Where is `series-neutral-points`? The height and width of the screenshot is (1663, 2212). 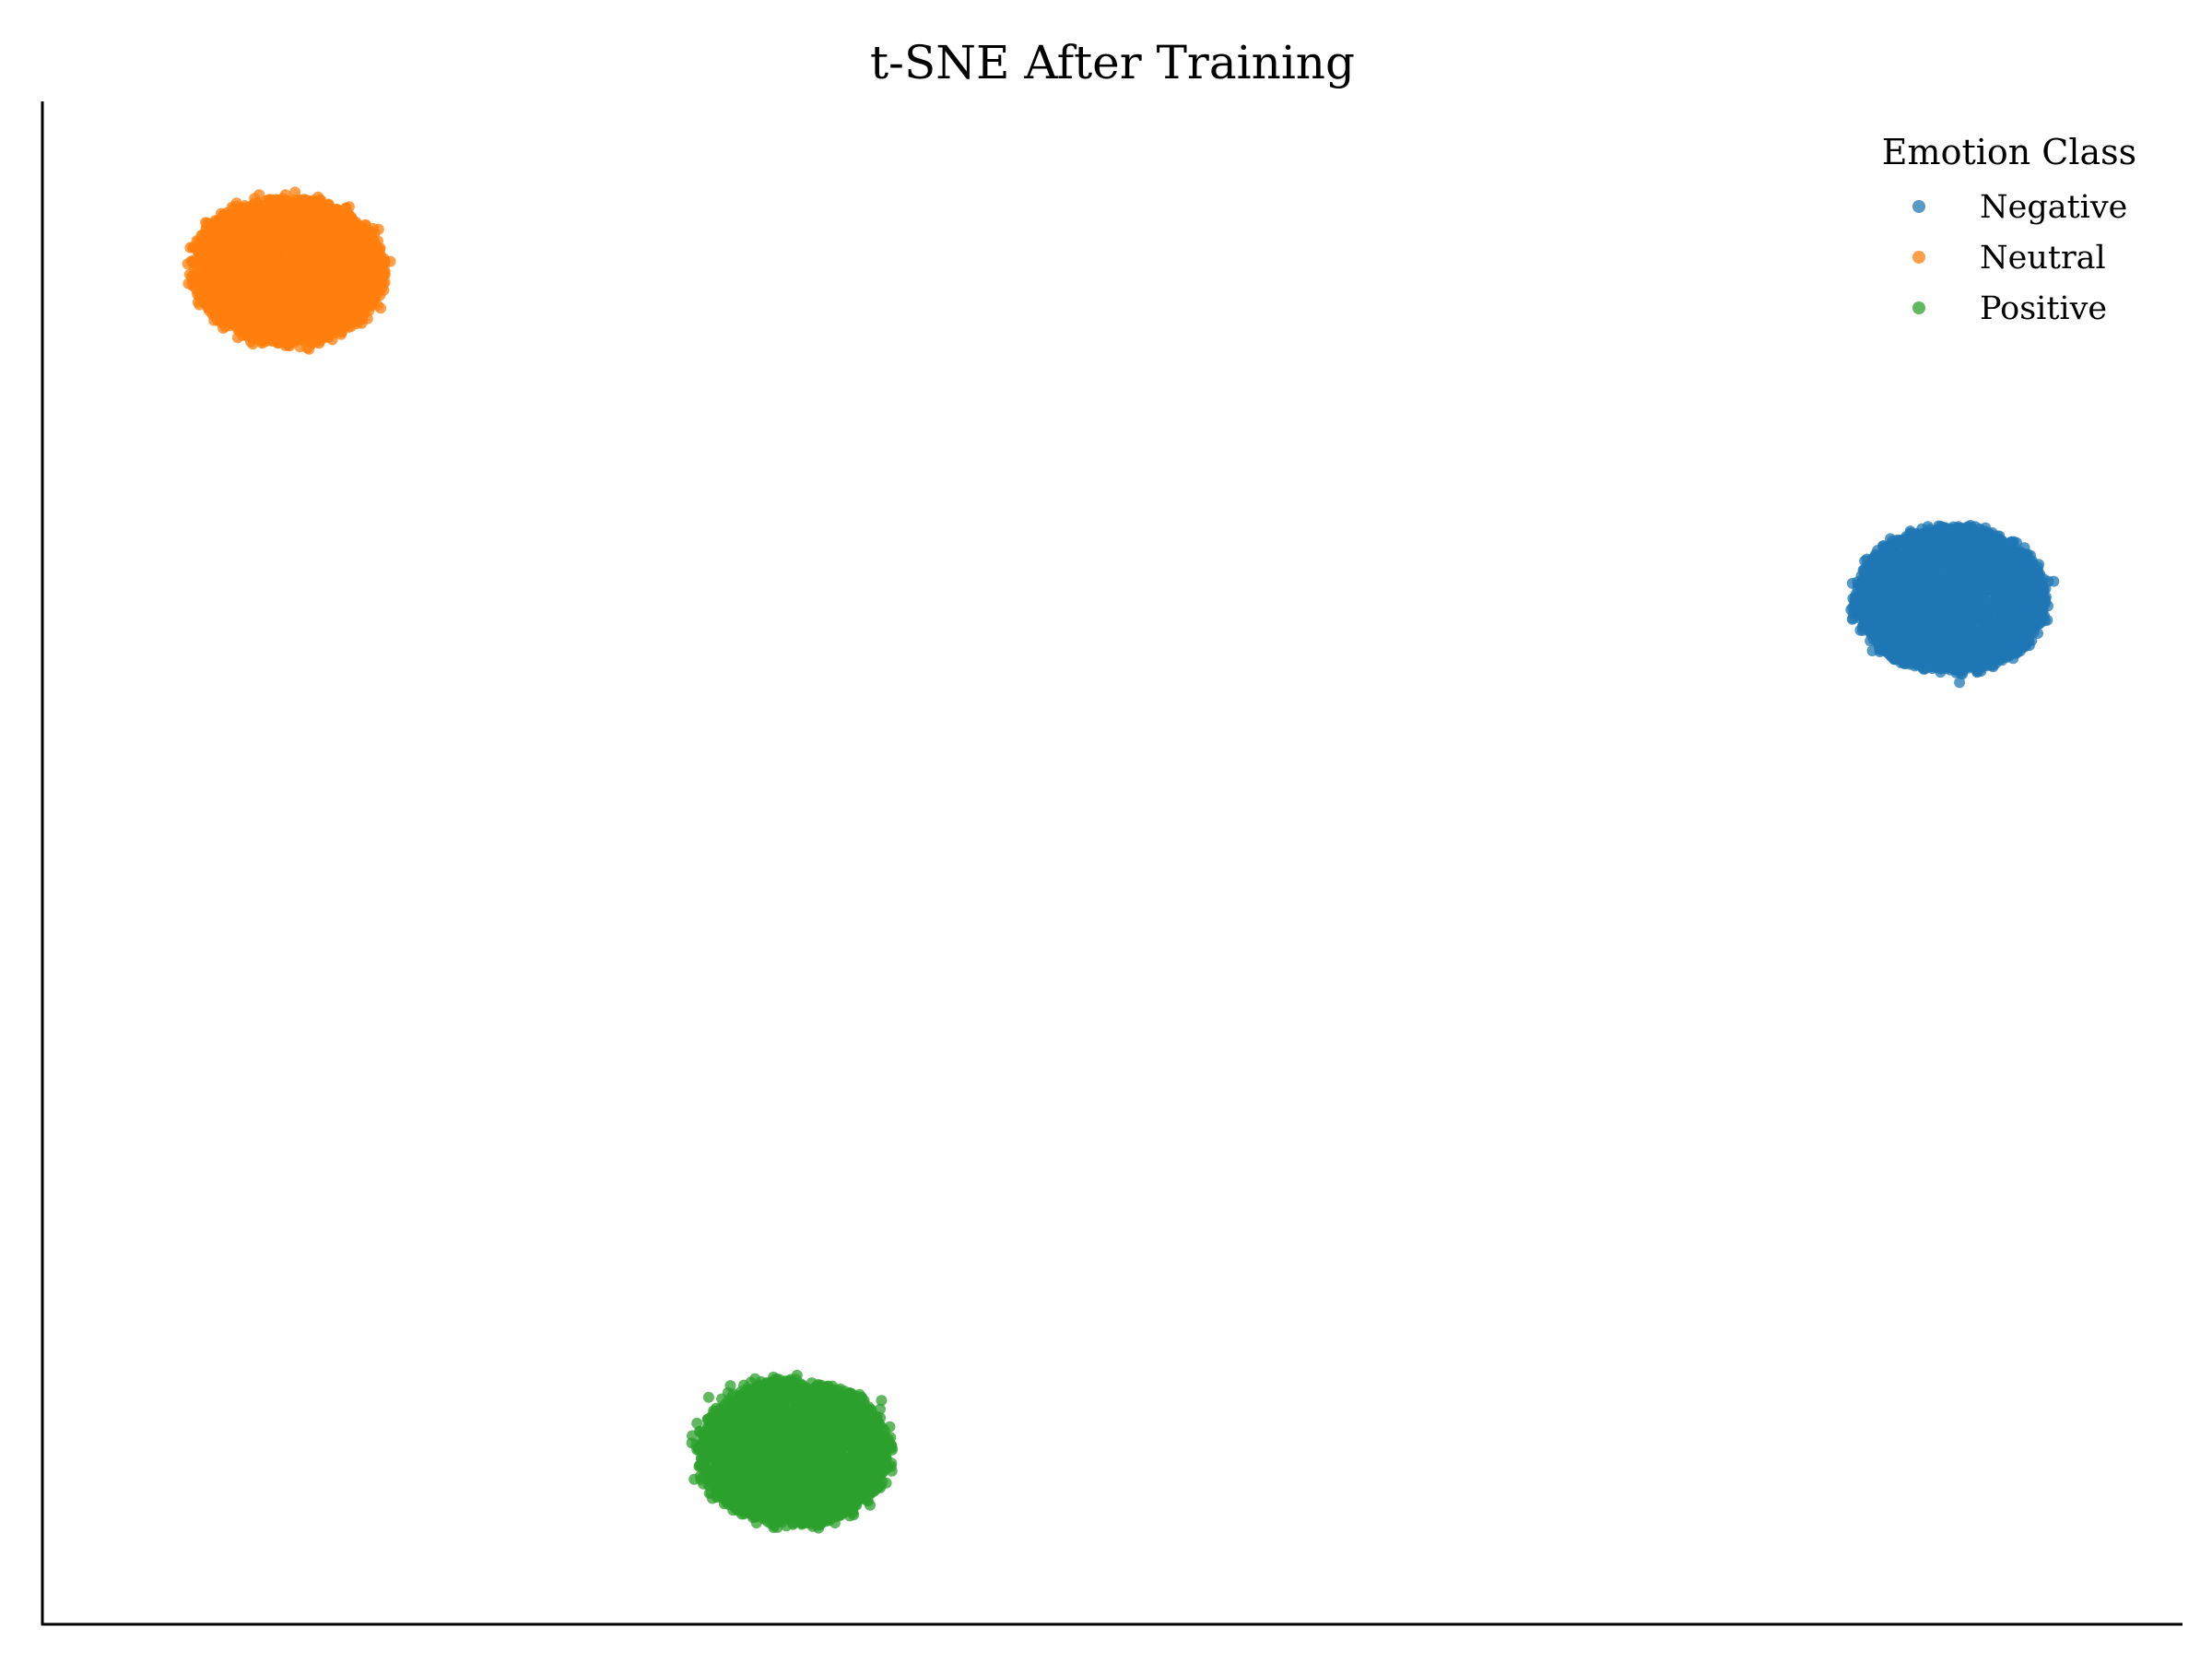 series-neutral-points is located at coordinates (289, 270).